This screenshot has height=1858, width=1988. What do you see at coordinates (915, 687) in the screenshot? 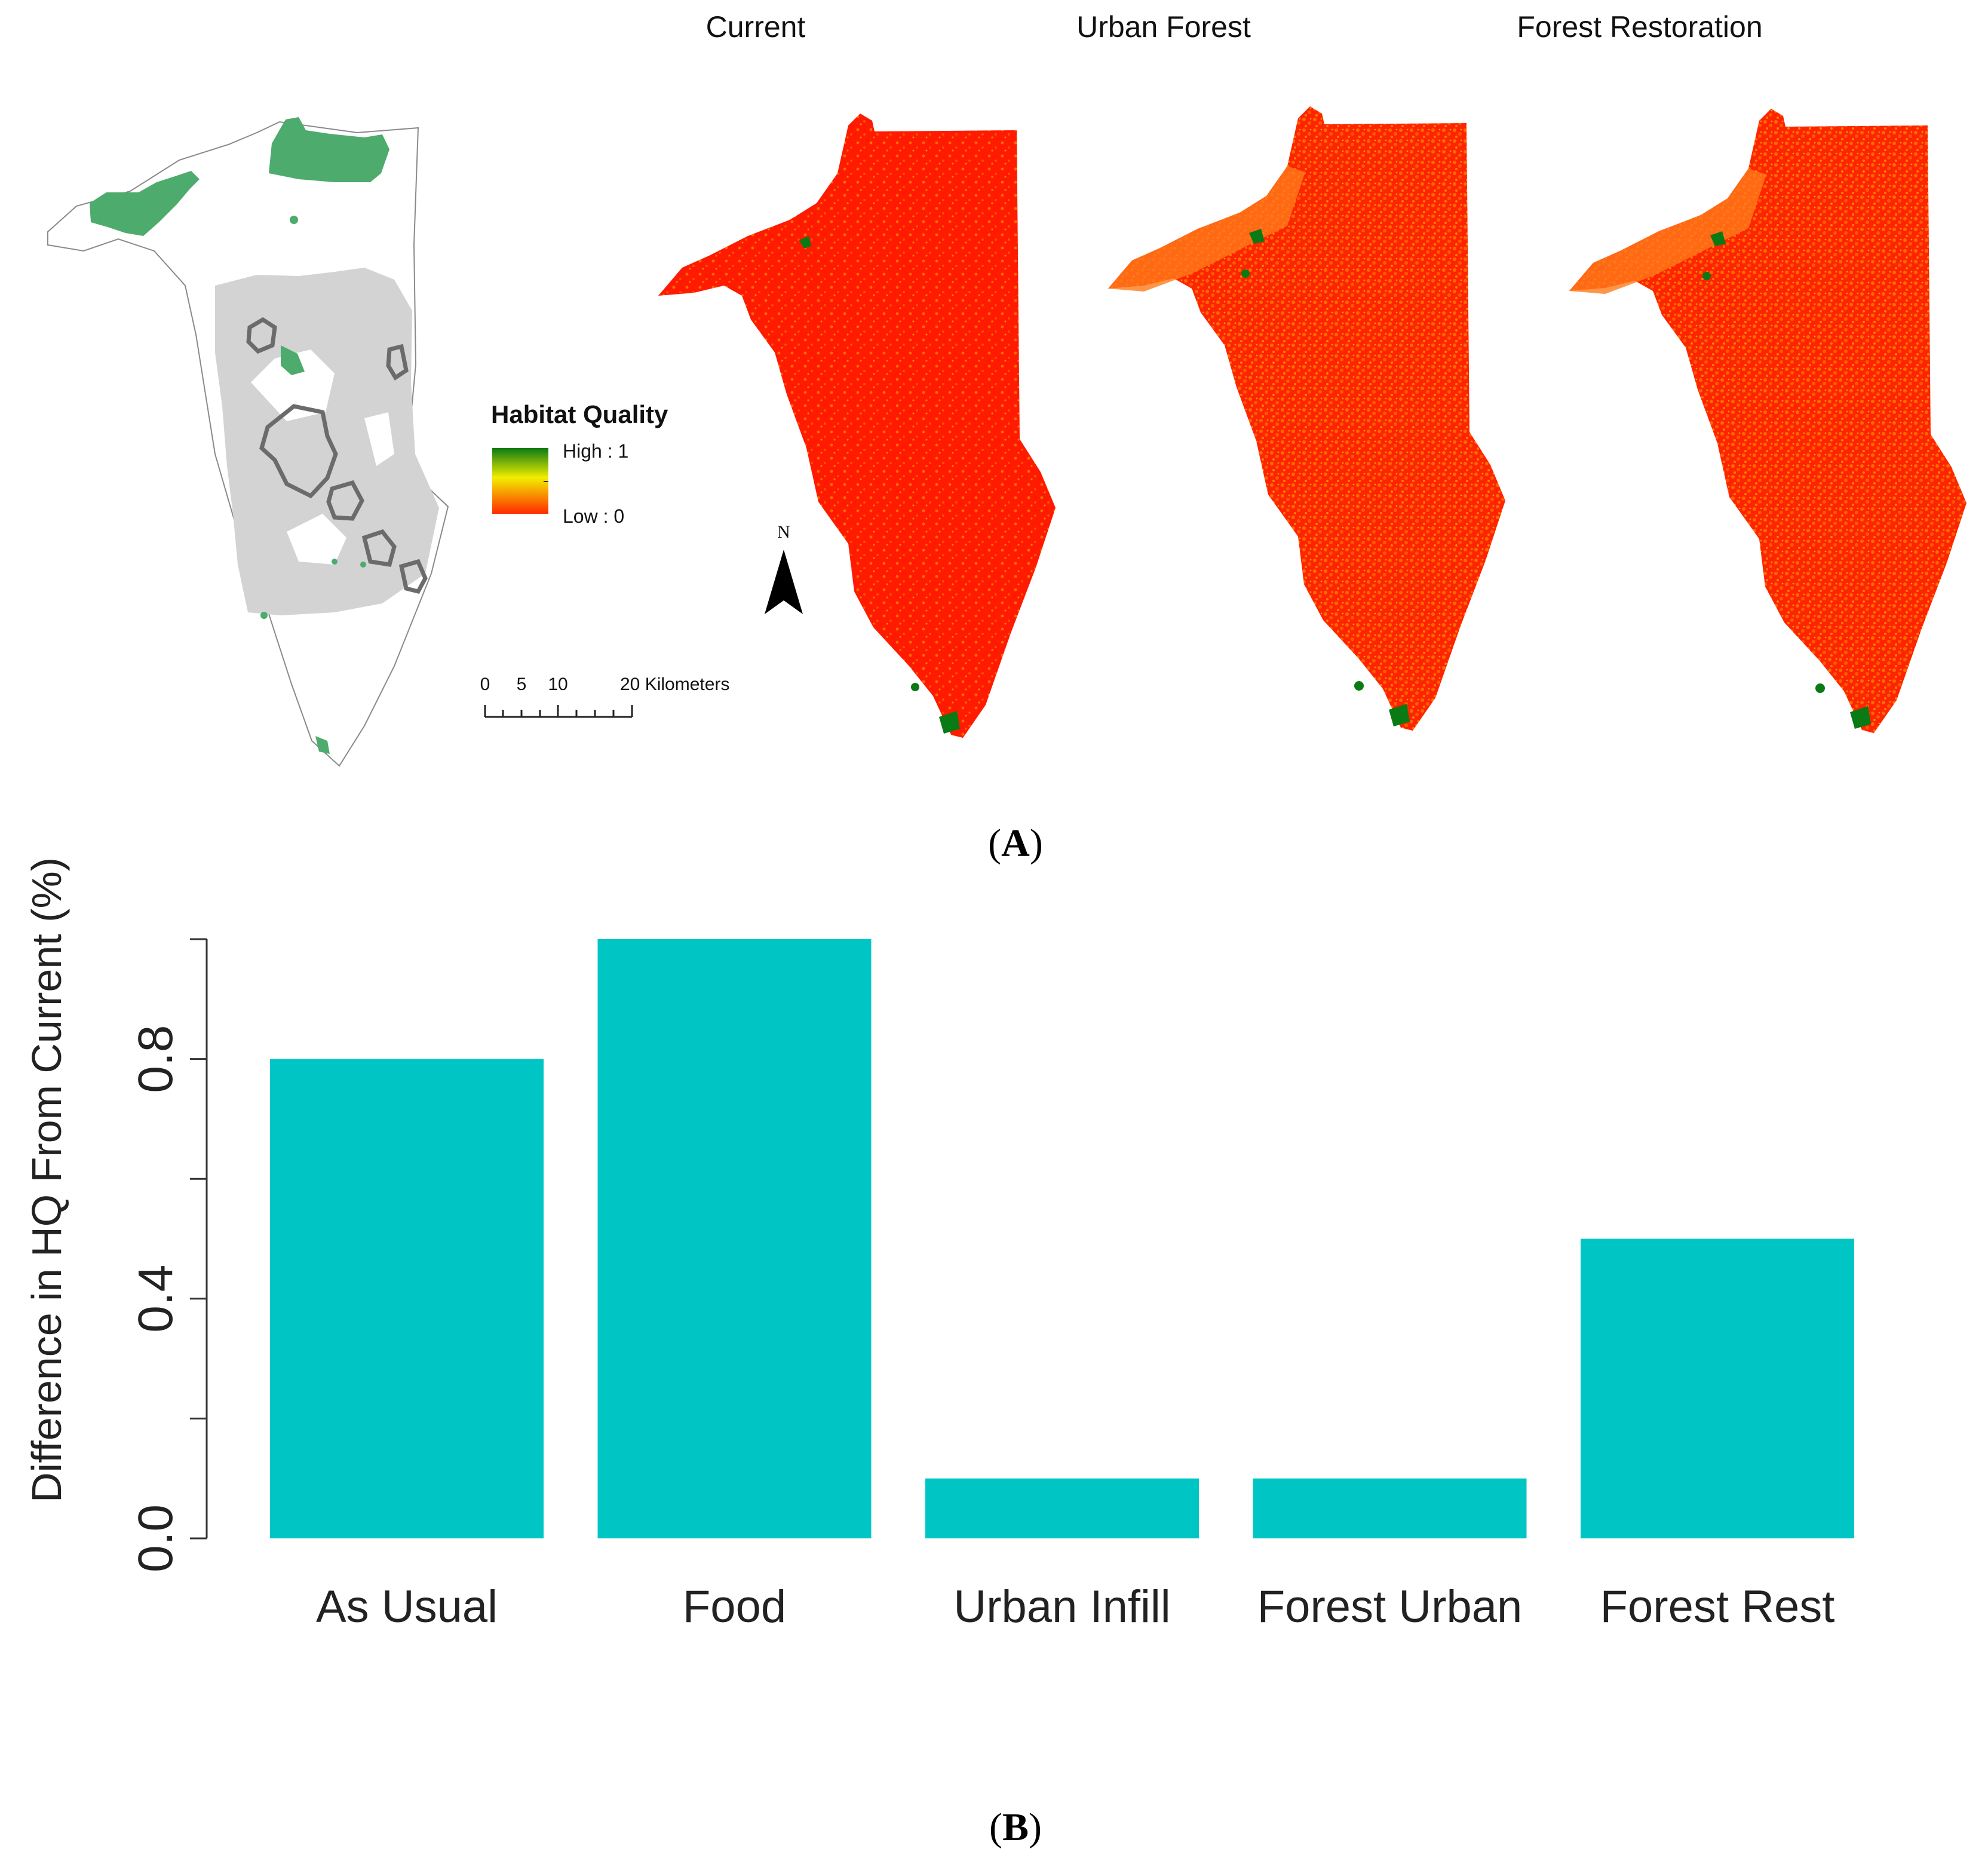
I see `map-current-green-dot` at bounding box center [915, 687].